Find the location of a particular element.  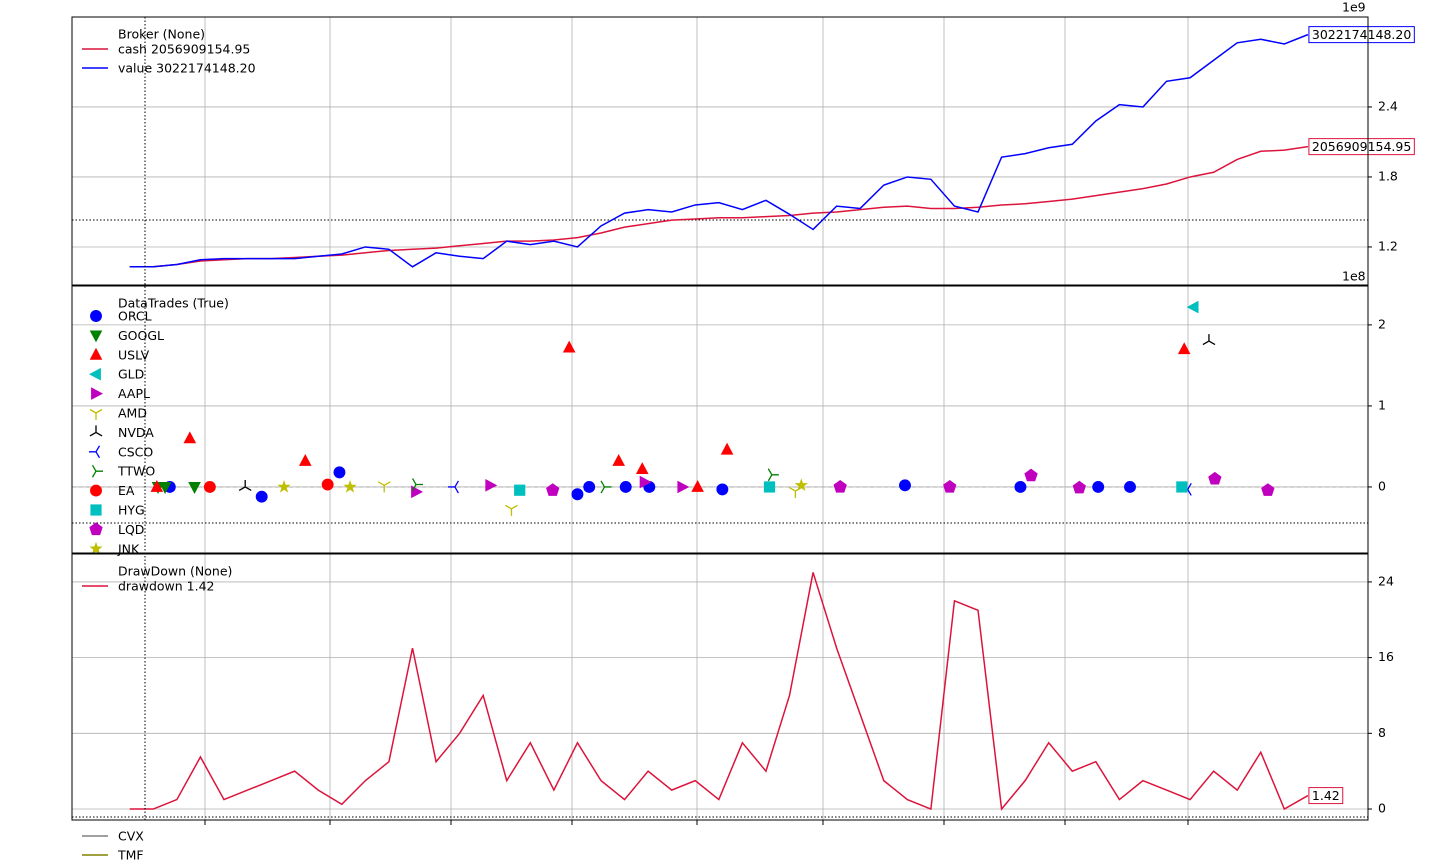

legend-label: GOOGL is located at coordinates (141, 335).